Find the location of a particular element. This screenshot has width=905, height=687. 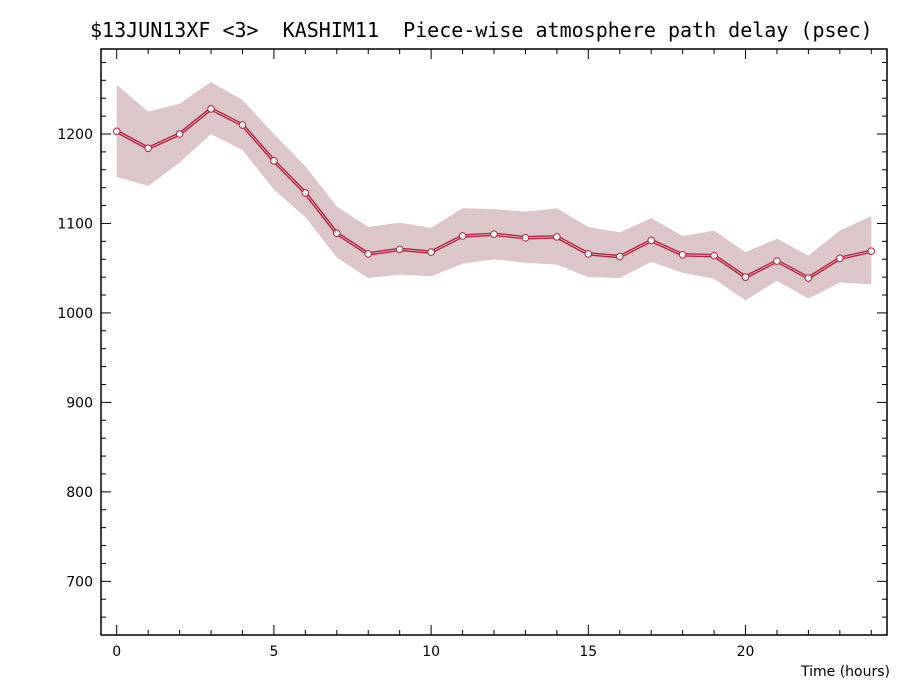

y-tick-label: 1100 is located at coordinates (75, 224).